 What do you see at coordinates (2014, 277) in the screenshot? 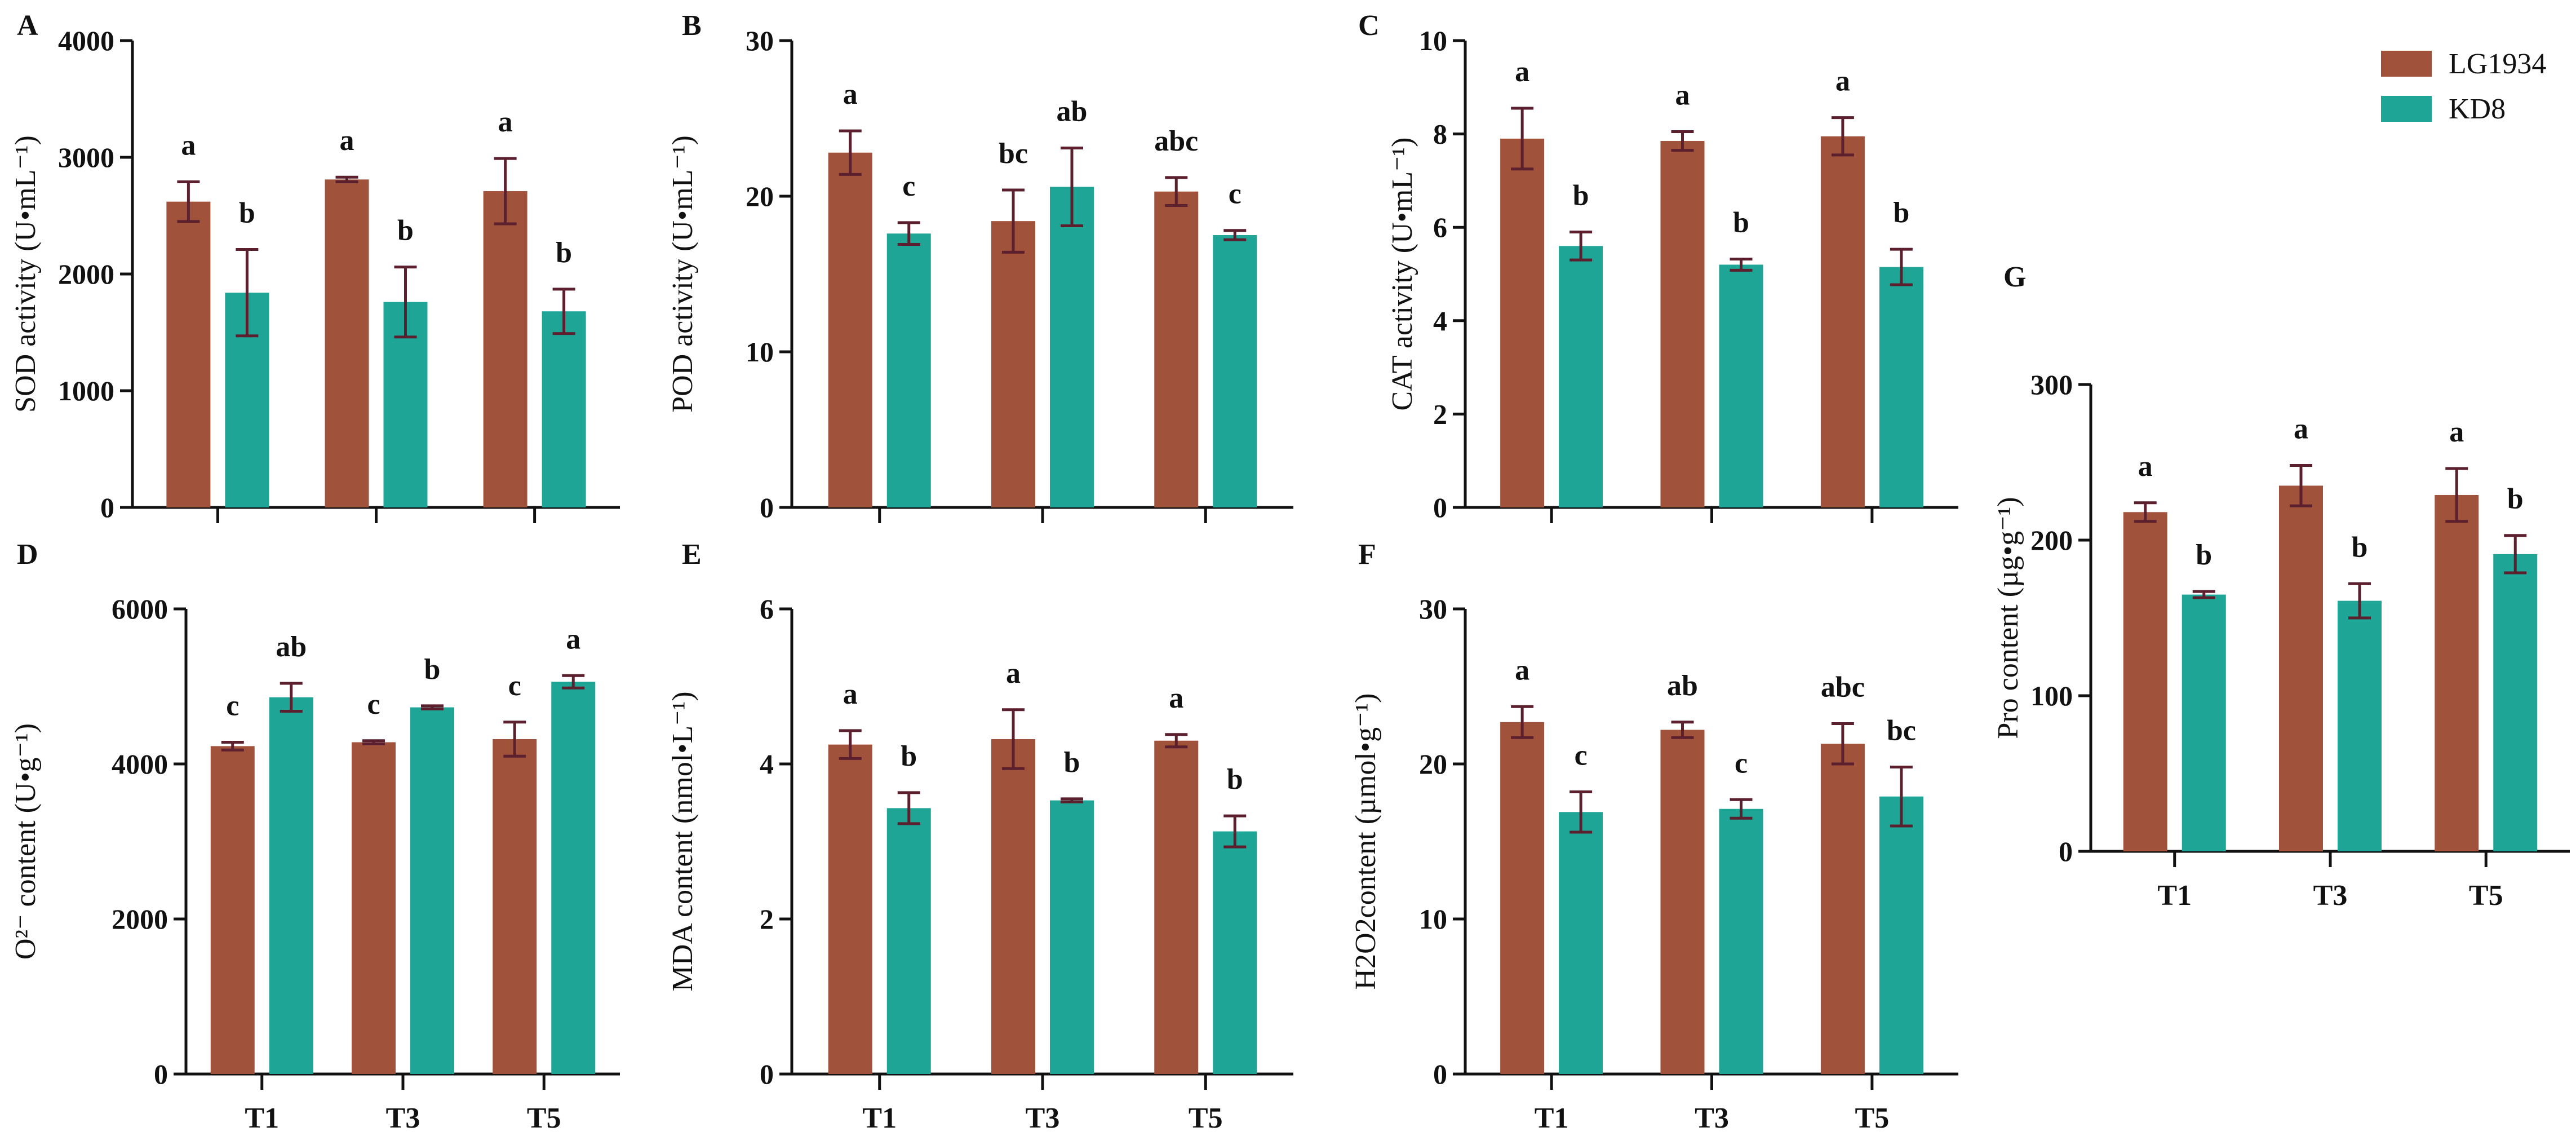
I see `panel-label: G` at bounding box center [2014, 277].